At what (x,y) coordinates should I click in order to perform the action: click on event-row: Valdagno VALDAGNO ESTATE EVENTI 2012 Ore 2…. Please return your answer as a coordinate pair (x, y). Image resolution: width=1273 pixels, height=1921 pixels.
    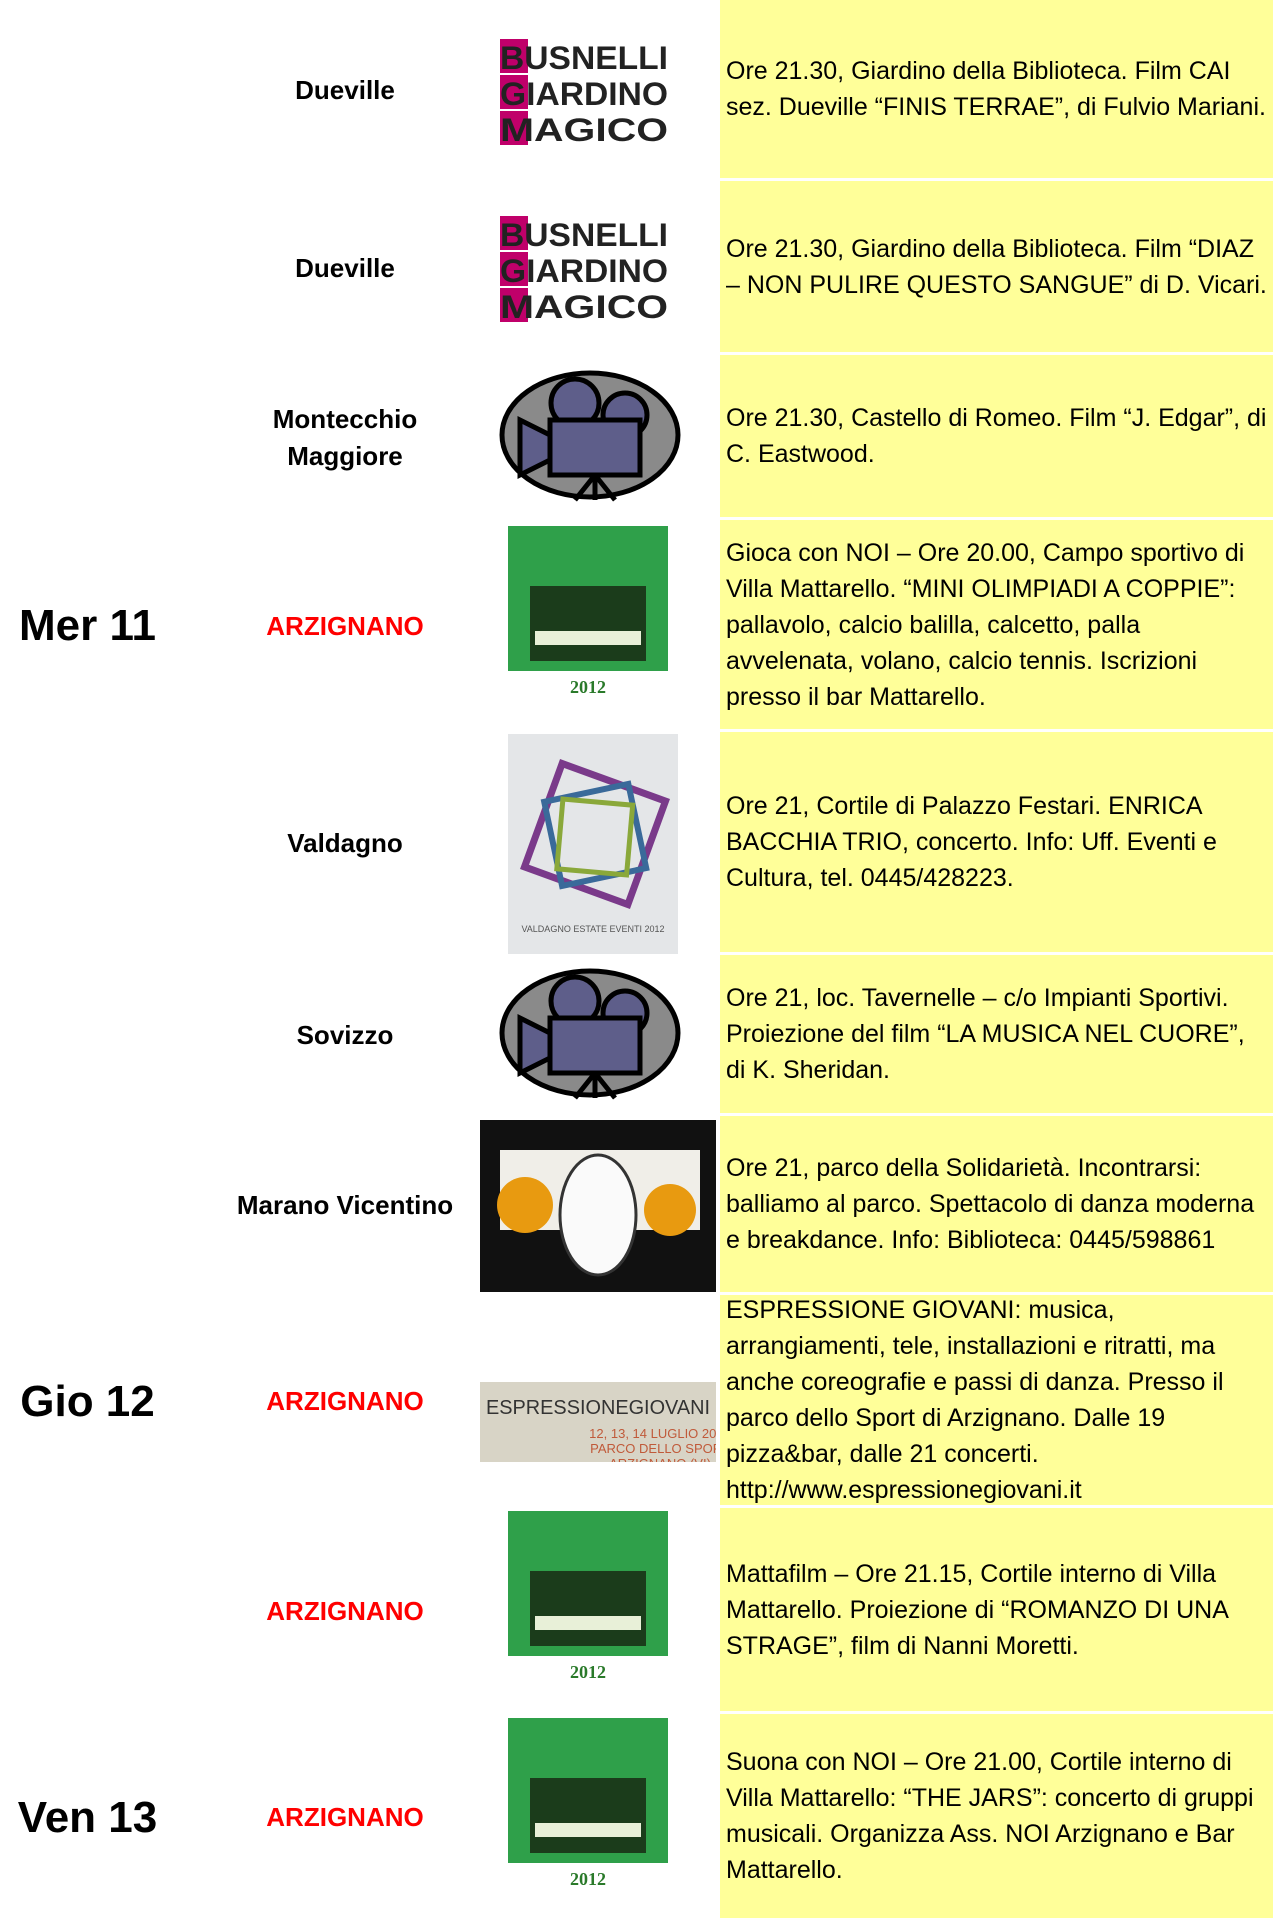
    Looking at the image, I should click on (636, 843).